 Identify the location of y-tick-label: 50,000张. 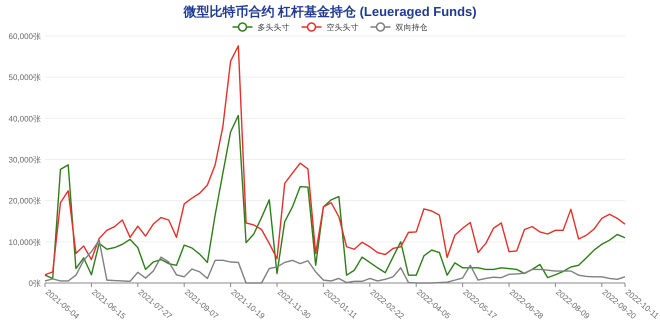
(24, 77).